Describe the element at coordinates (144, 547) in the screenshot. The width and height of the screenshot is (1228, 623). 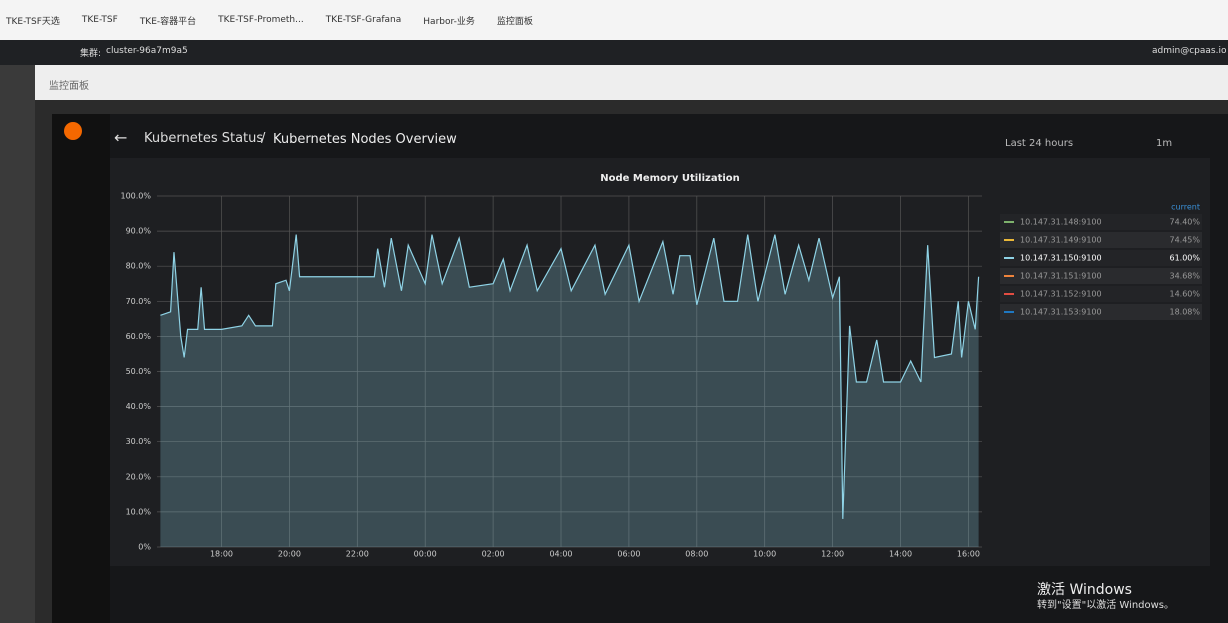
I see `y-tick-label: 0%` at that location.